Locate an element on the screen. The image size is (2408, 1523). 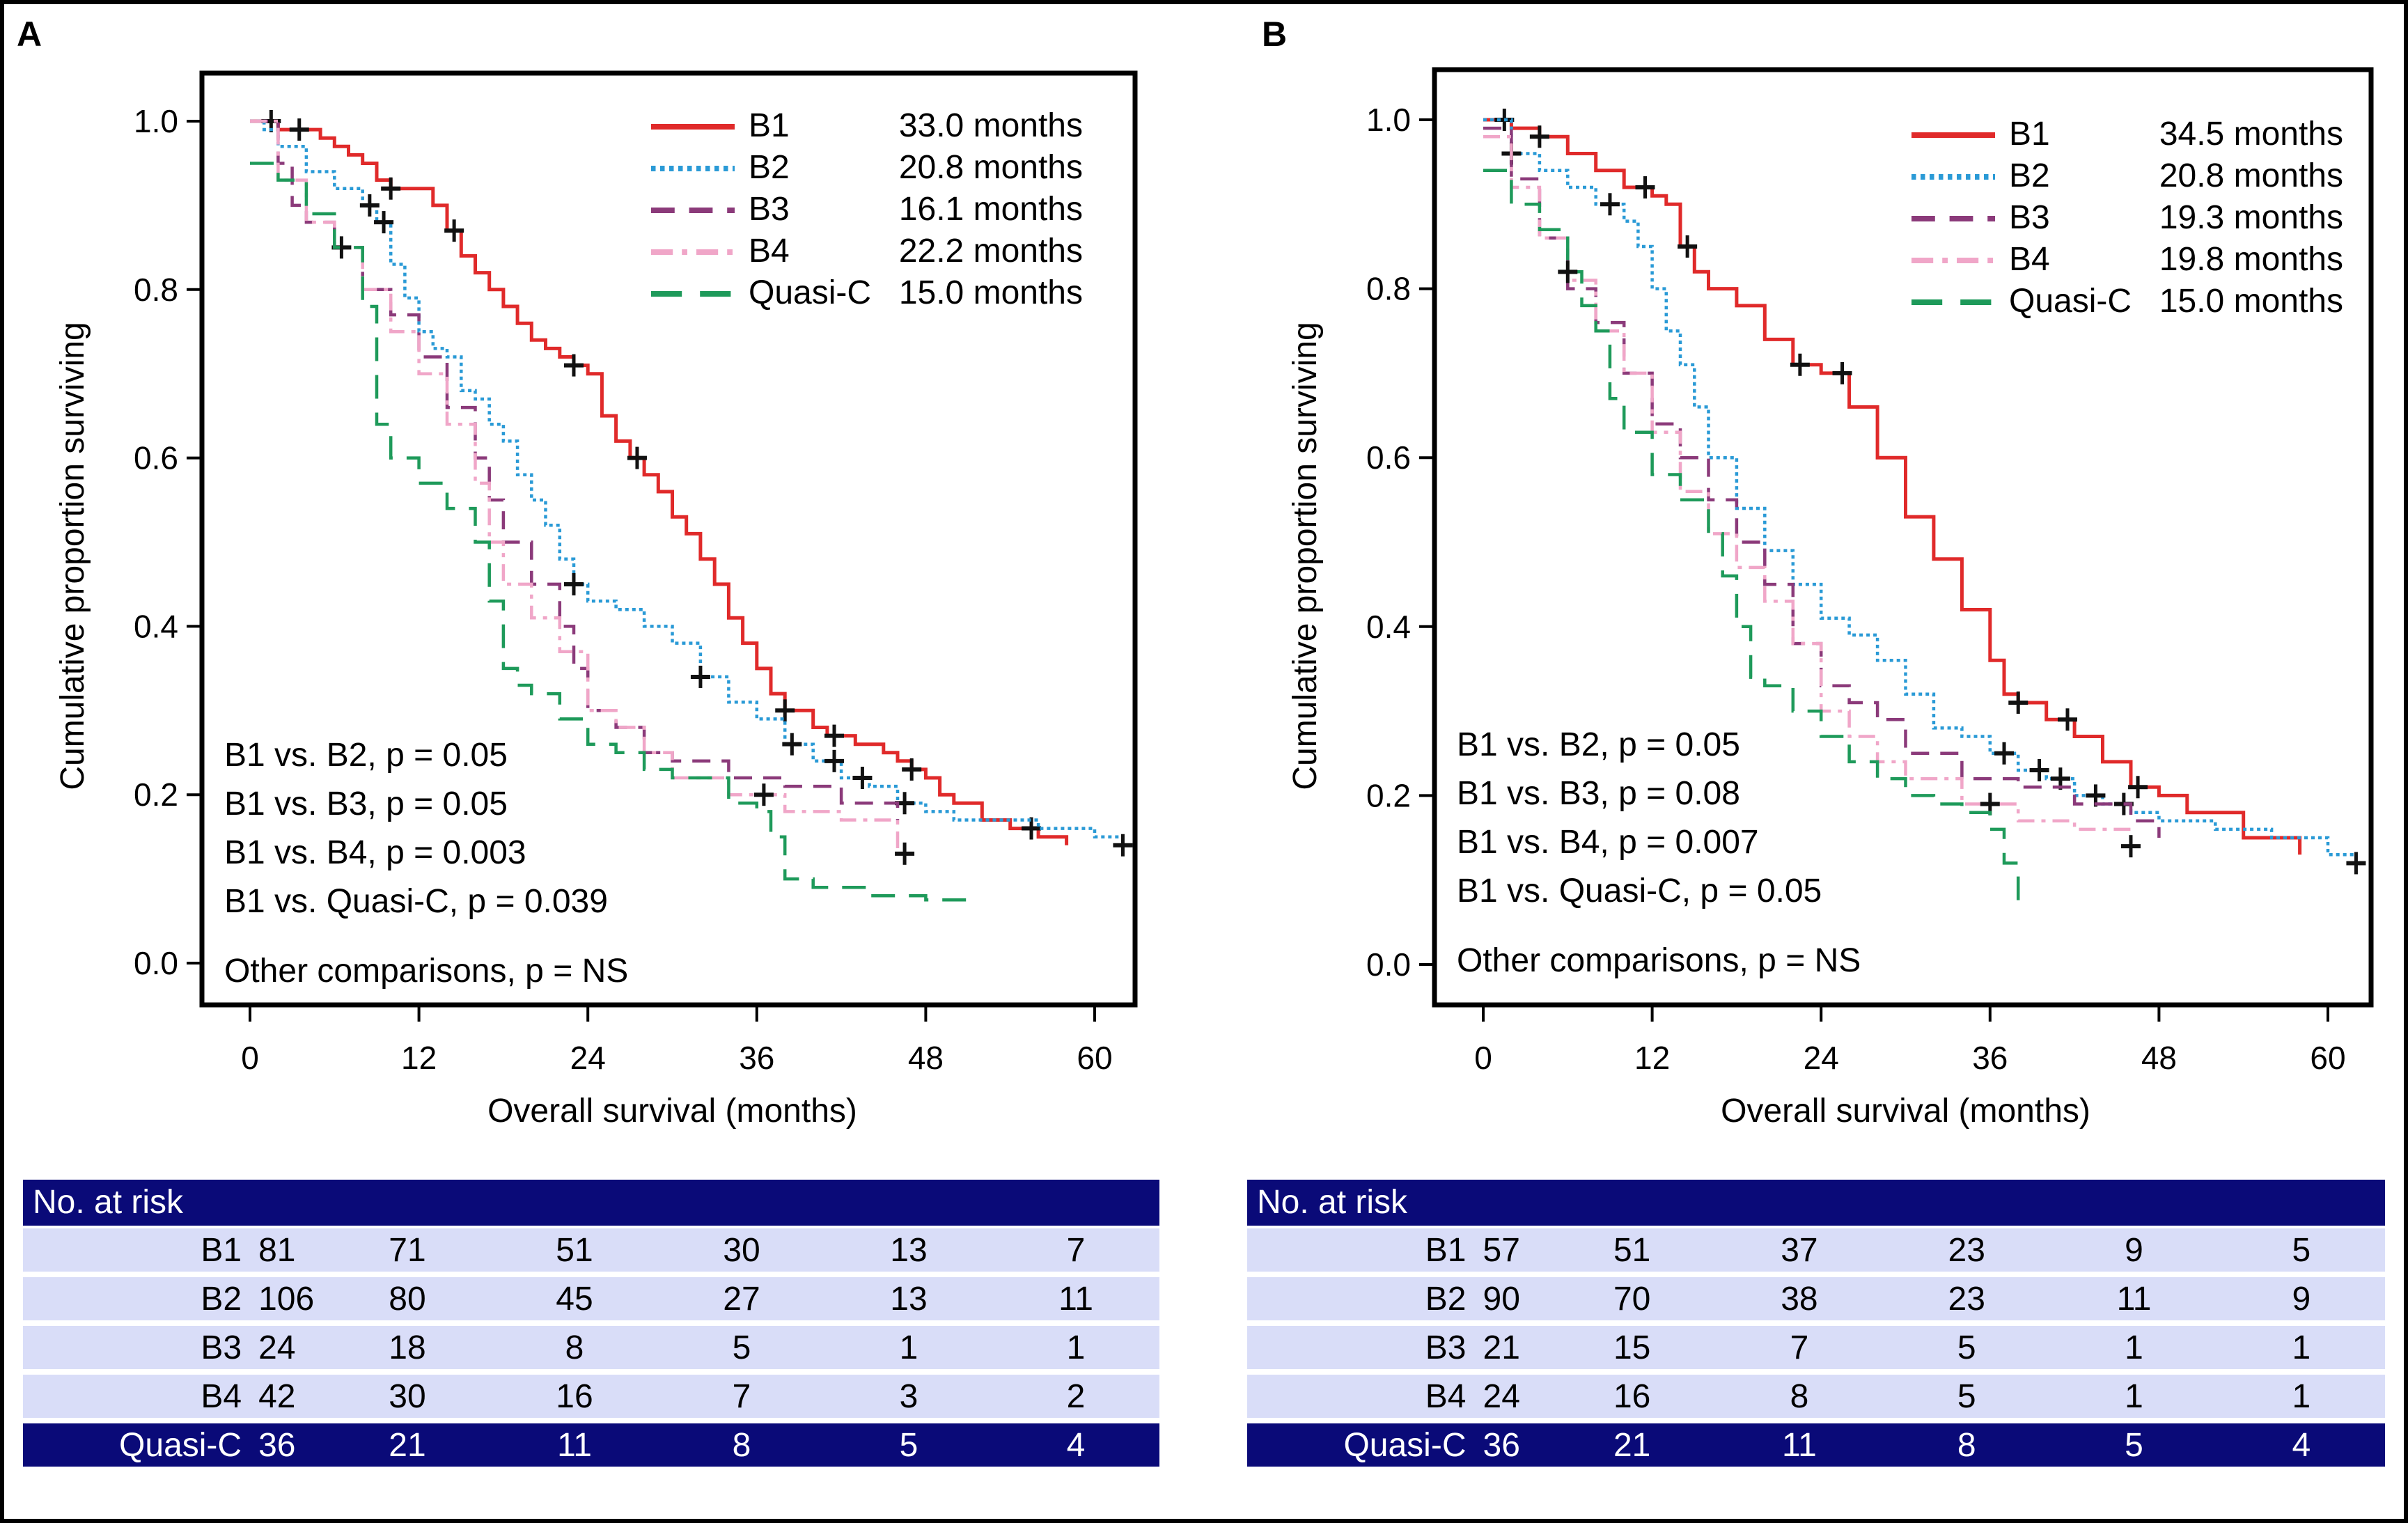
survival-curve-b3 is located at coordinates (1822, 482).